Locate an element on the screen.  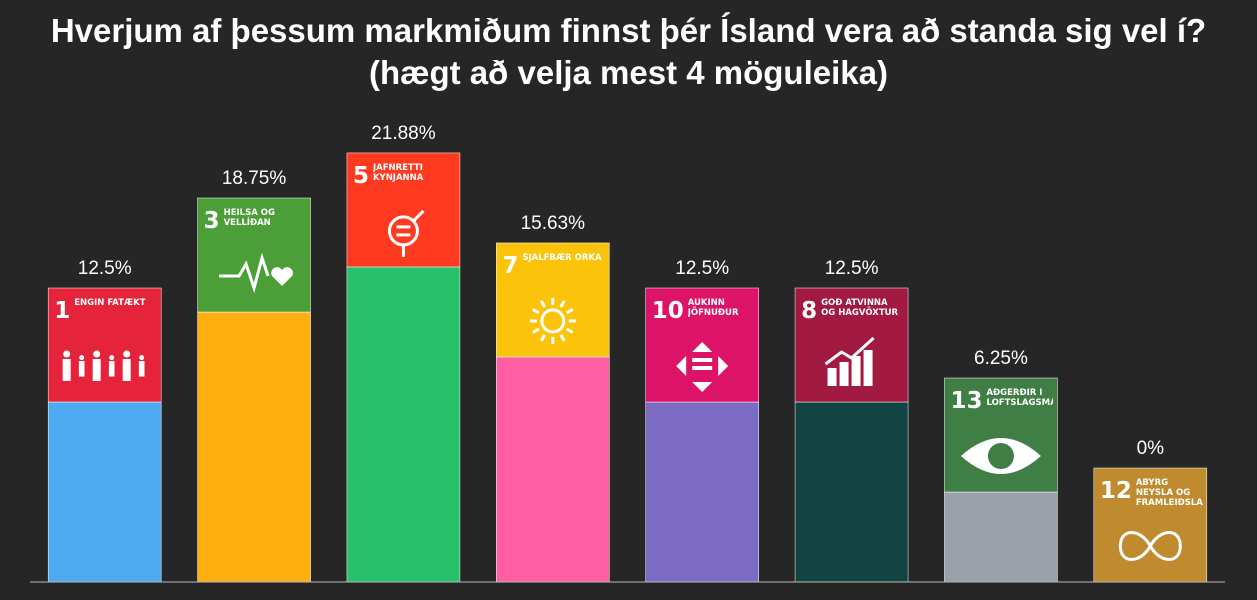
goal-label-box: AUKINN JÖFNUÐUR is located at coordinates (713, 308).